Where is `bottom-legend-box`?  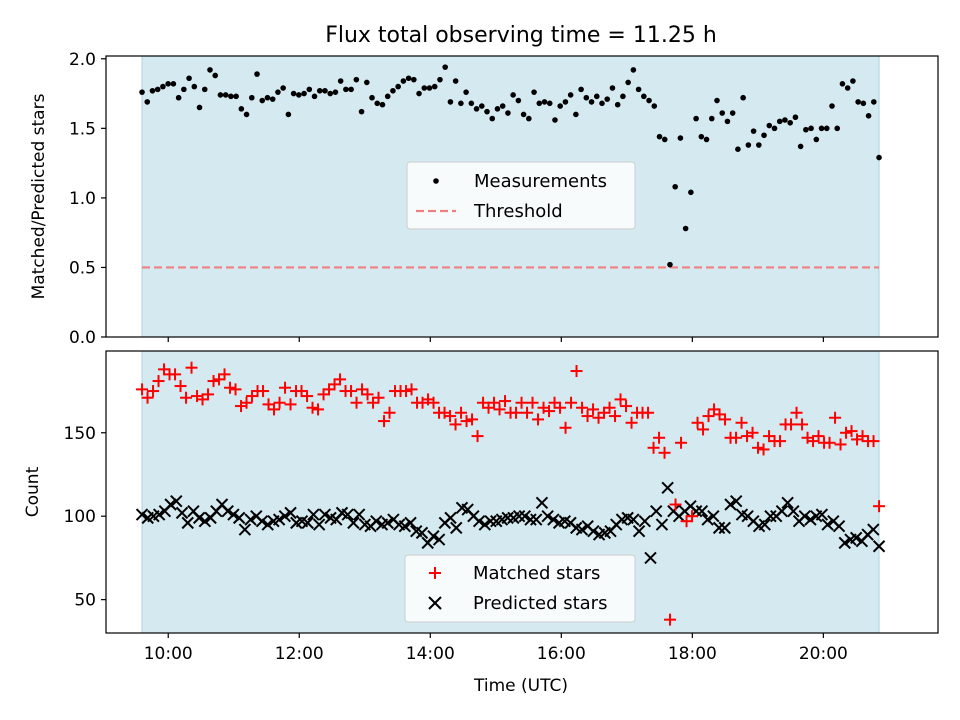
bottom-legend-box is located at coordinates (520, 588).